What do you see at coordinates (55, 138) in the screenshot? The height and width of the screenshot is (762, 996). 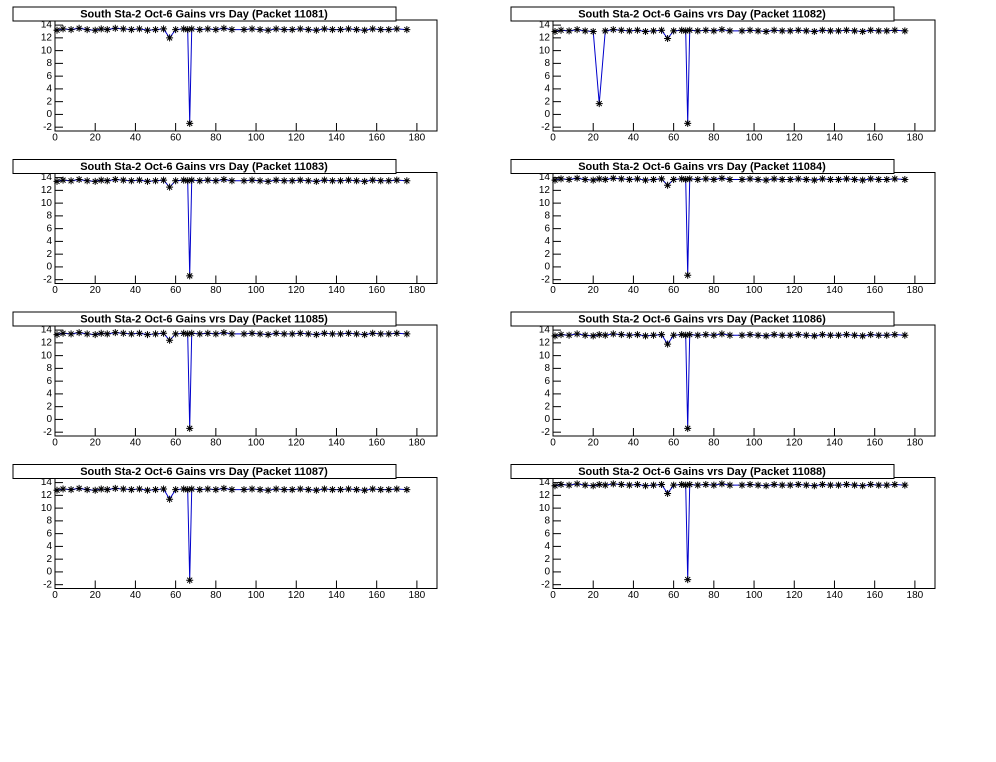 I see `x-tick-label: 0` at bounding box center [55, 138].